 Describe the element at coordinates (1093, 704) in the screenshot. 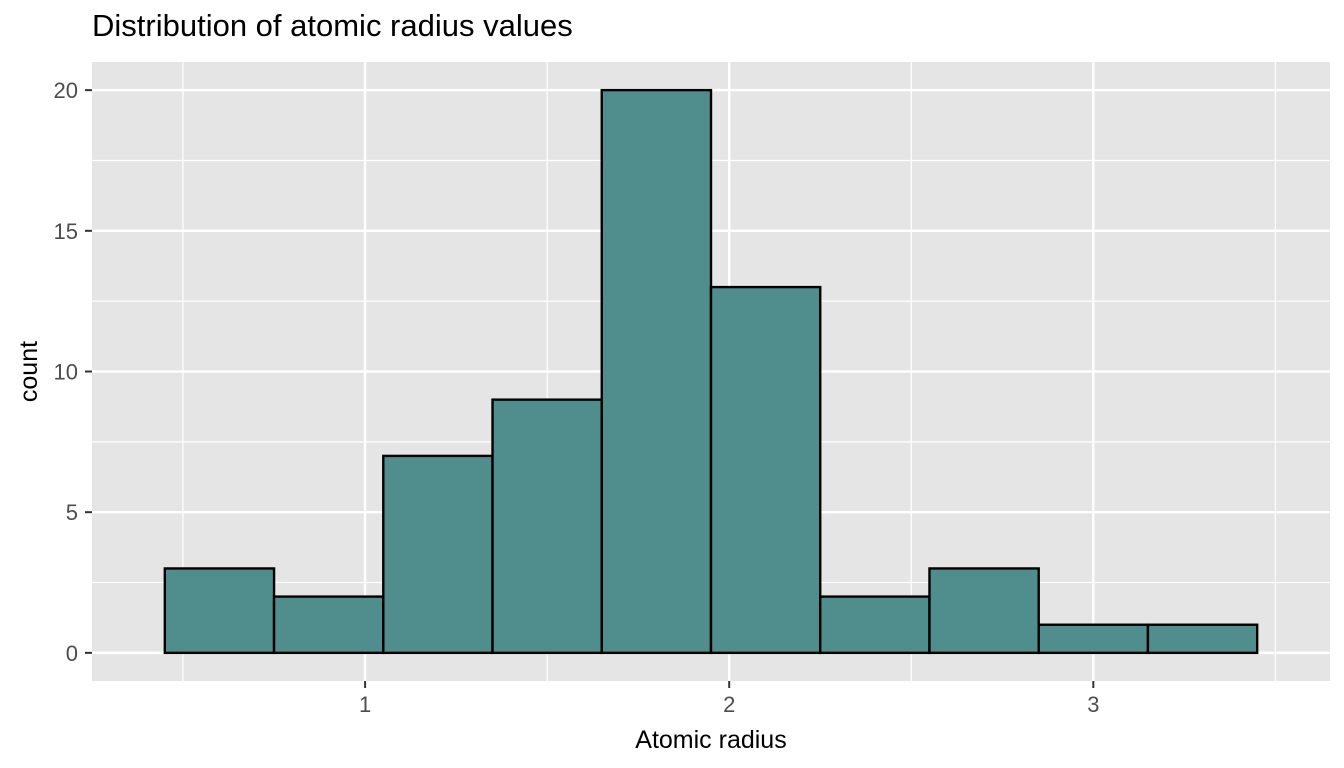

I see `x-tick-label: 3` at that location.